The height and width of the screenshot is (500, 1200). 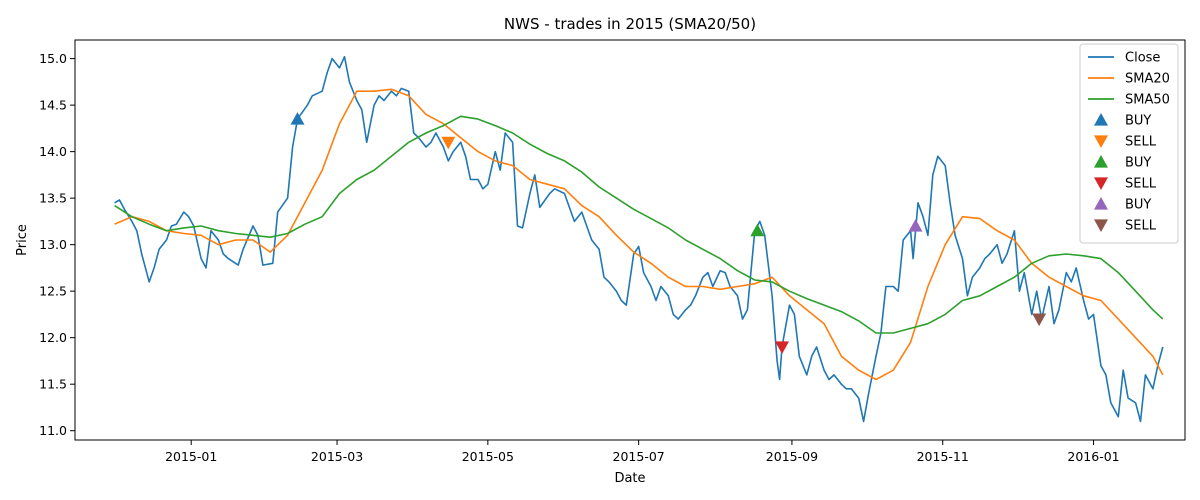 What do you see at coordinates (53, 291) in the screenshot?
I see `y-tick-label: 12.5` at bounding box center [53, 291].